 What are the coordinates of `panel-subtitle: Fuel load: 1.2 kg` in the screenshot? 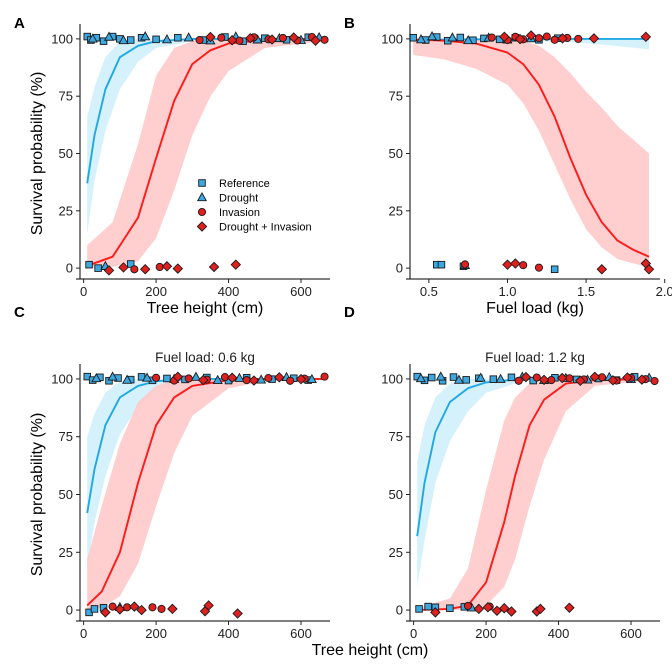 It's located at (535, 357).